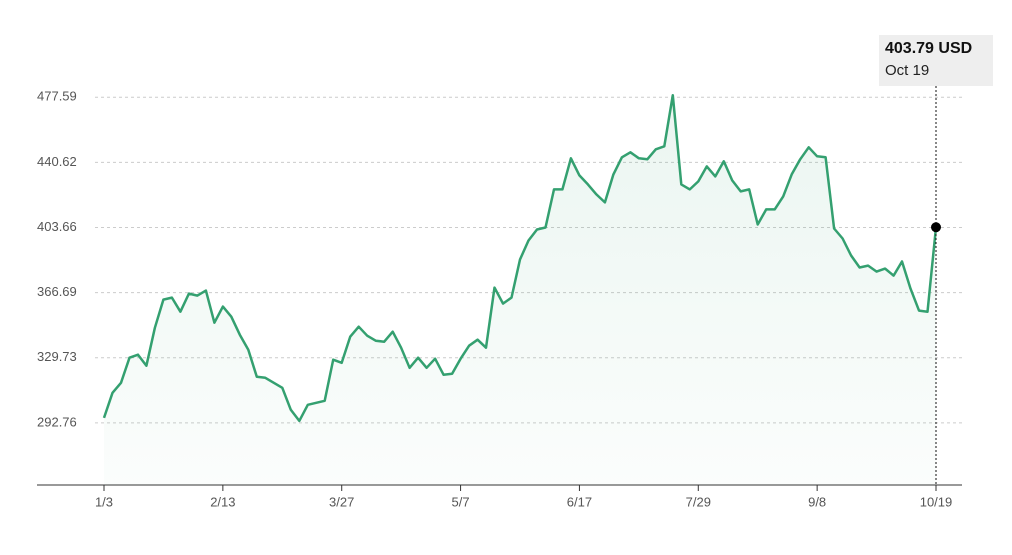  I want to click on x-tick-label: 6/17, so click(579, 501).